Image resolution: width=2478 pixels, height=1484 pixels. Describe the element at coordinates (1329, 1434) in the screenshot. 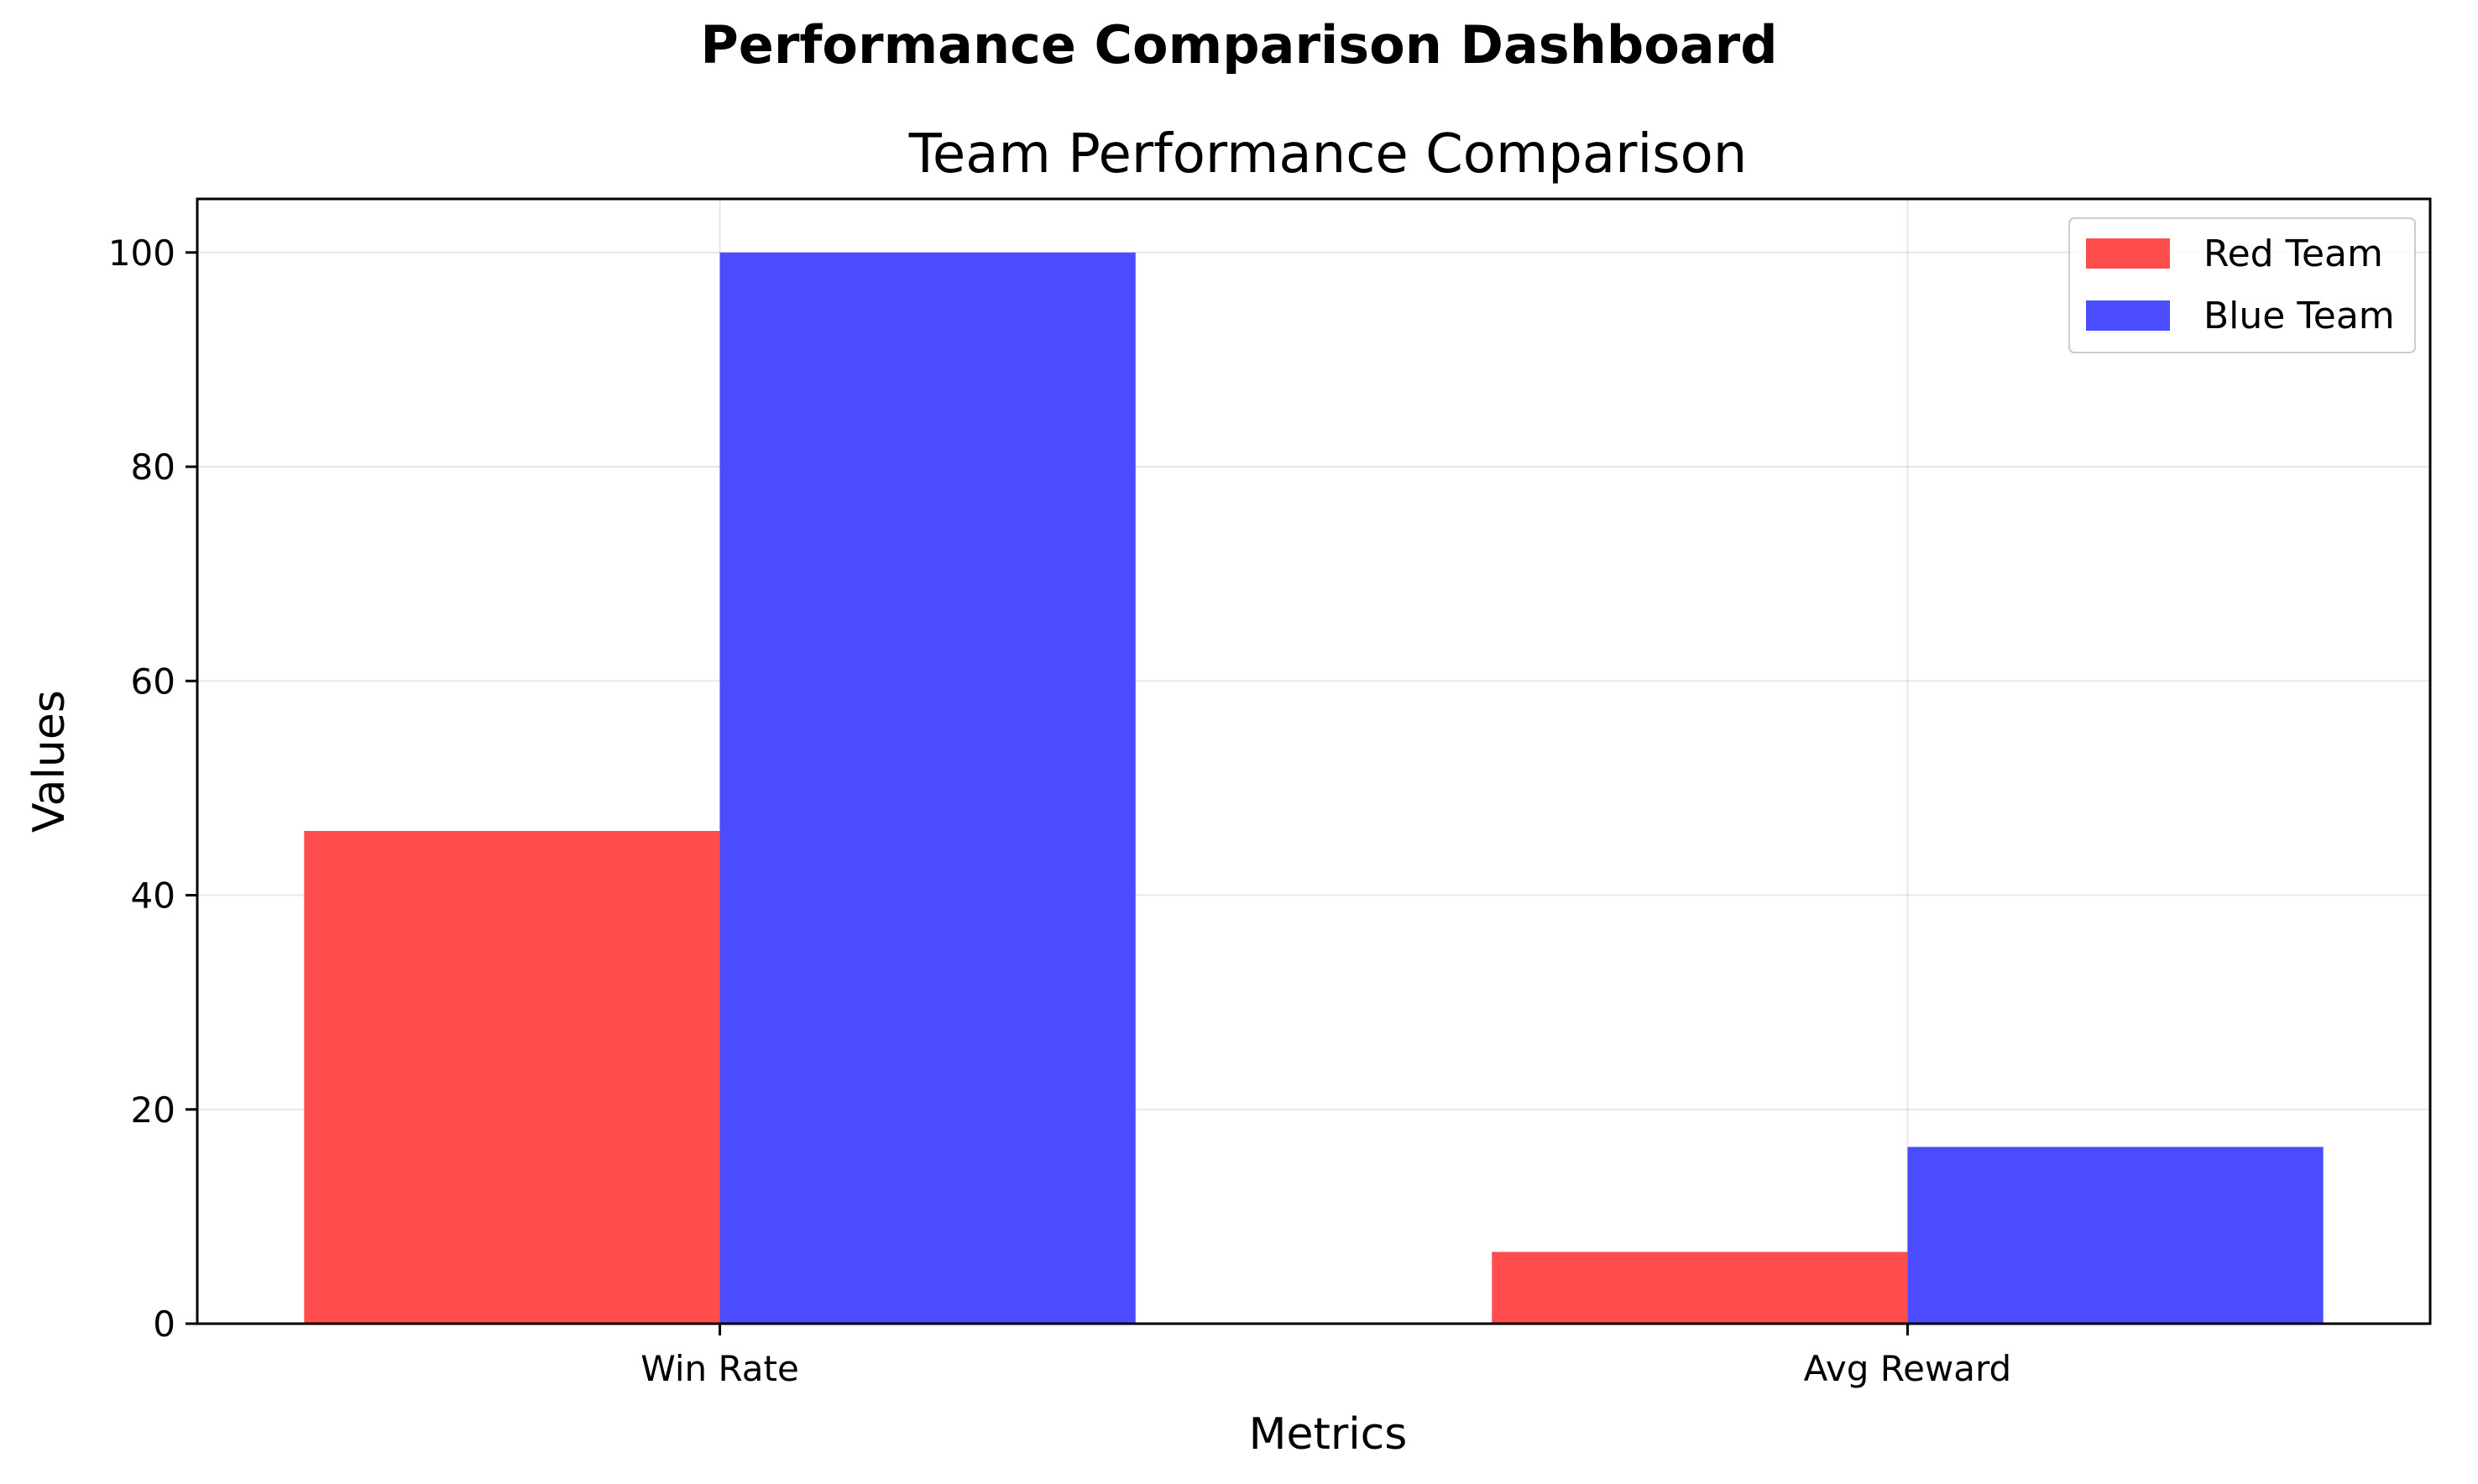

I see `x-axis-label: Metrics` at that location.